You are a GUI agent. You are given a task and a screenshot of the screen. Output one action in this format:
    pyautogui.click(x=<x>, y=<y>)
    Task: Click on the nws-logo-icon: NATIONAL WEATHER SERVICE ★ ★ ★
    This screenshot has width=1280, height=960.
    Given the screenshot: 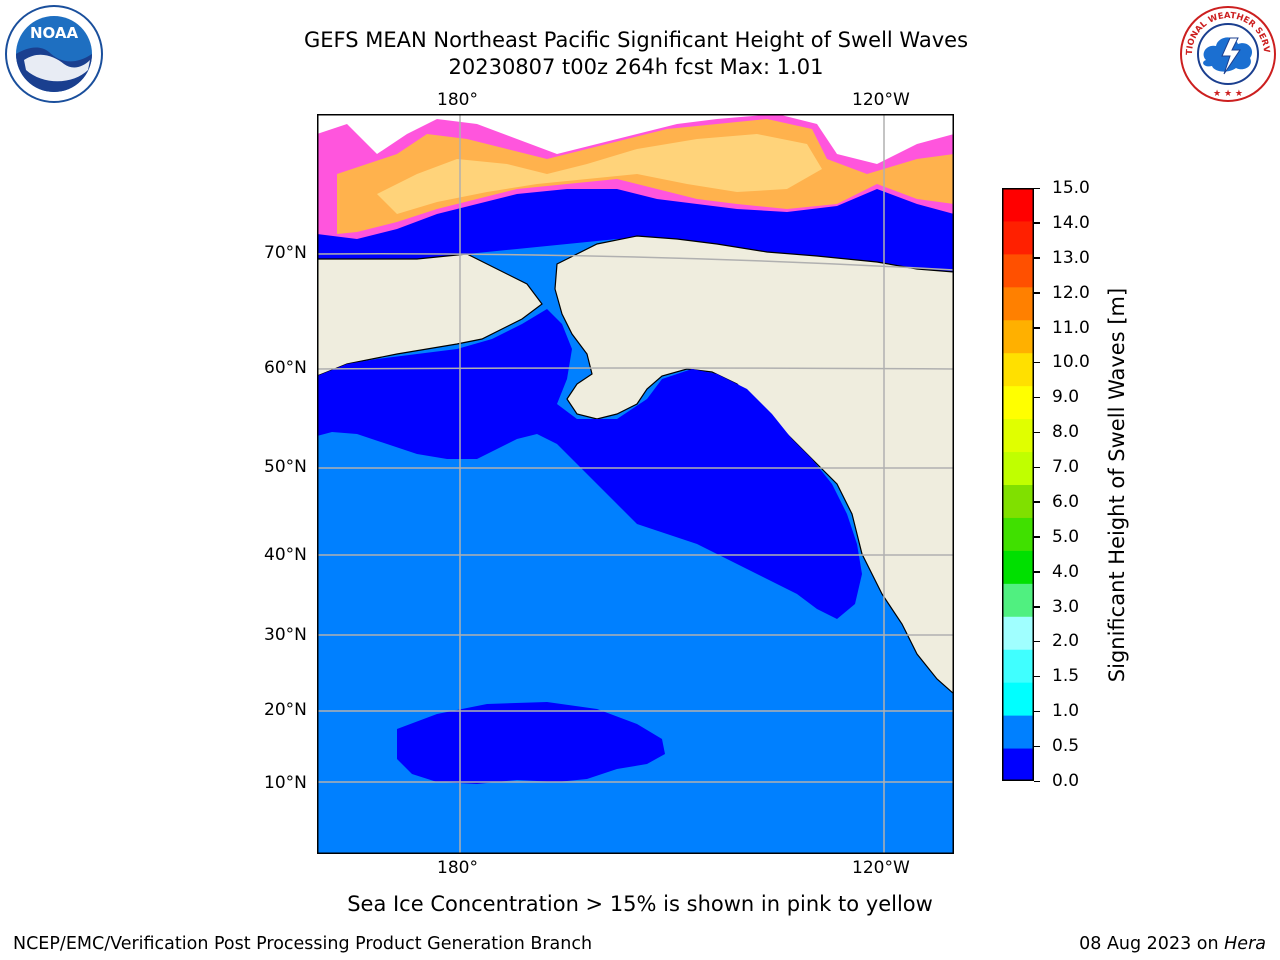 What is the action you would take?
    pyautogui.click(x=1227, y=53)
    